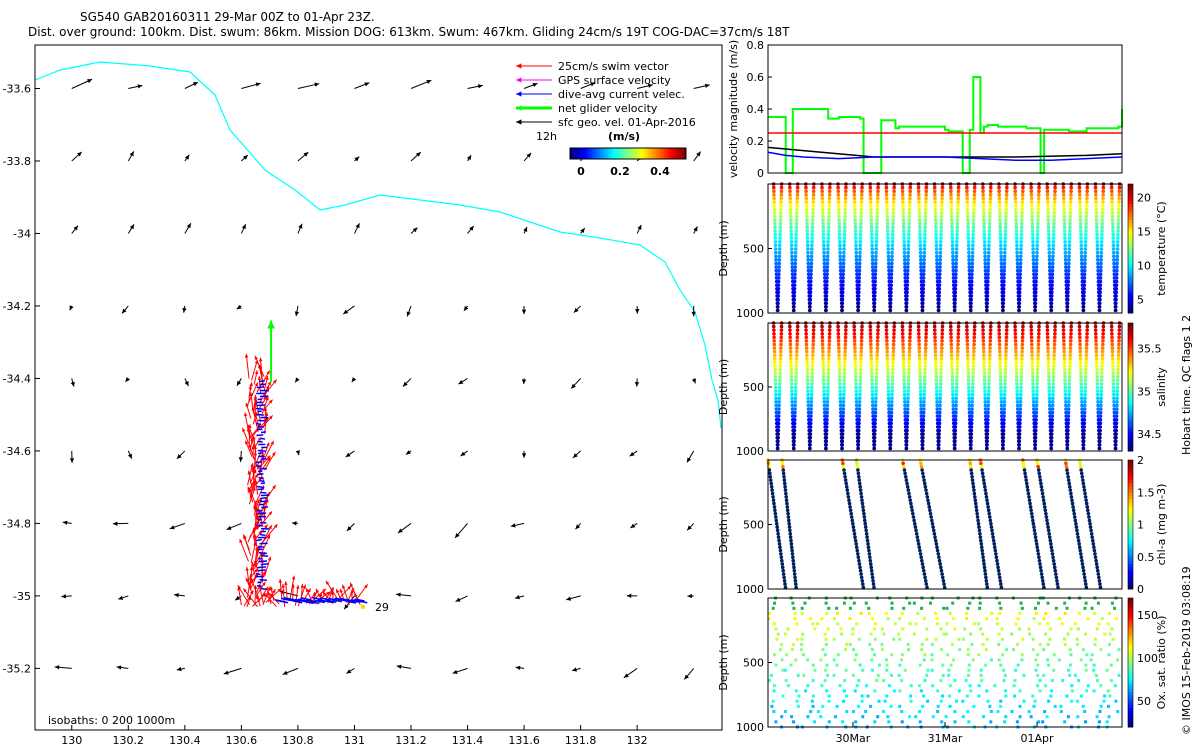  Describe the element at coordinates (17, 668) in the screenshot. I see `map-y-tick-label: -35.2` at that location.